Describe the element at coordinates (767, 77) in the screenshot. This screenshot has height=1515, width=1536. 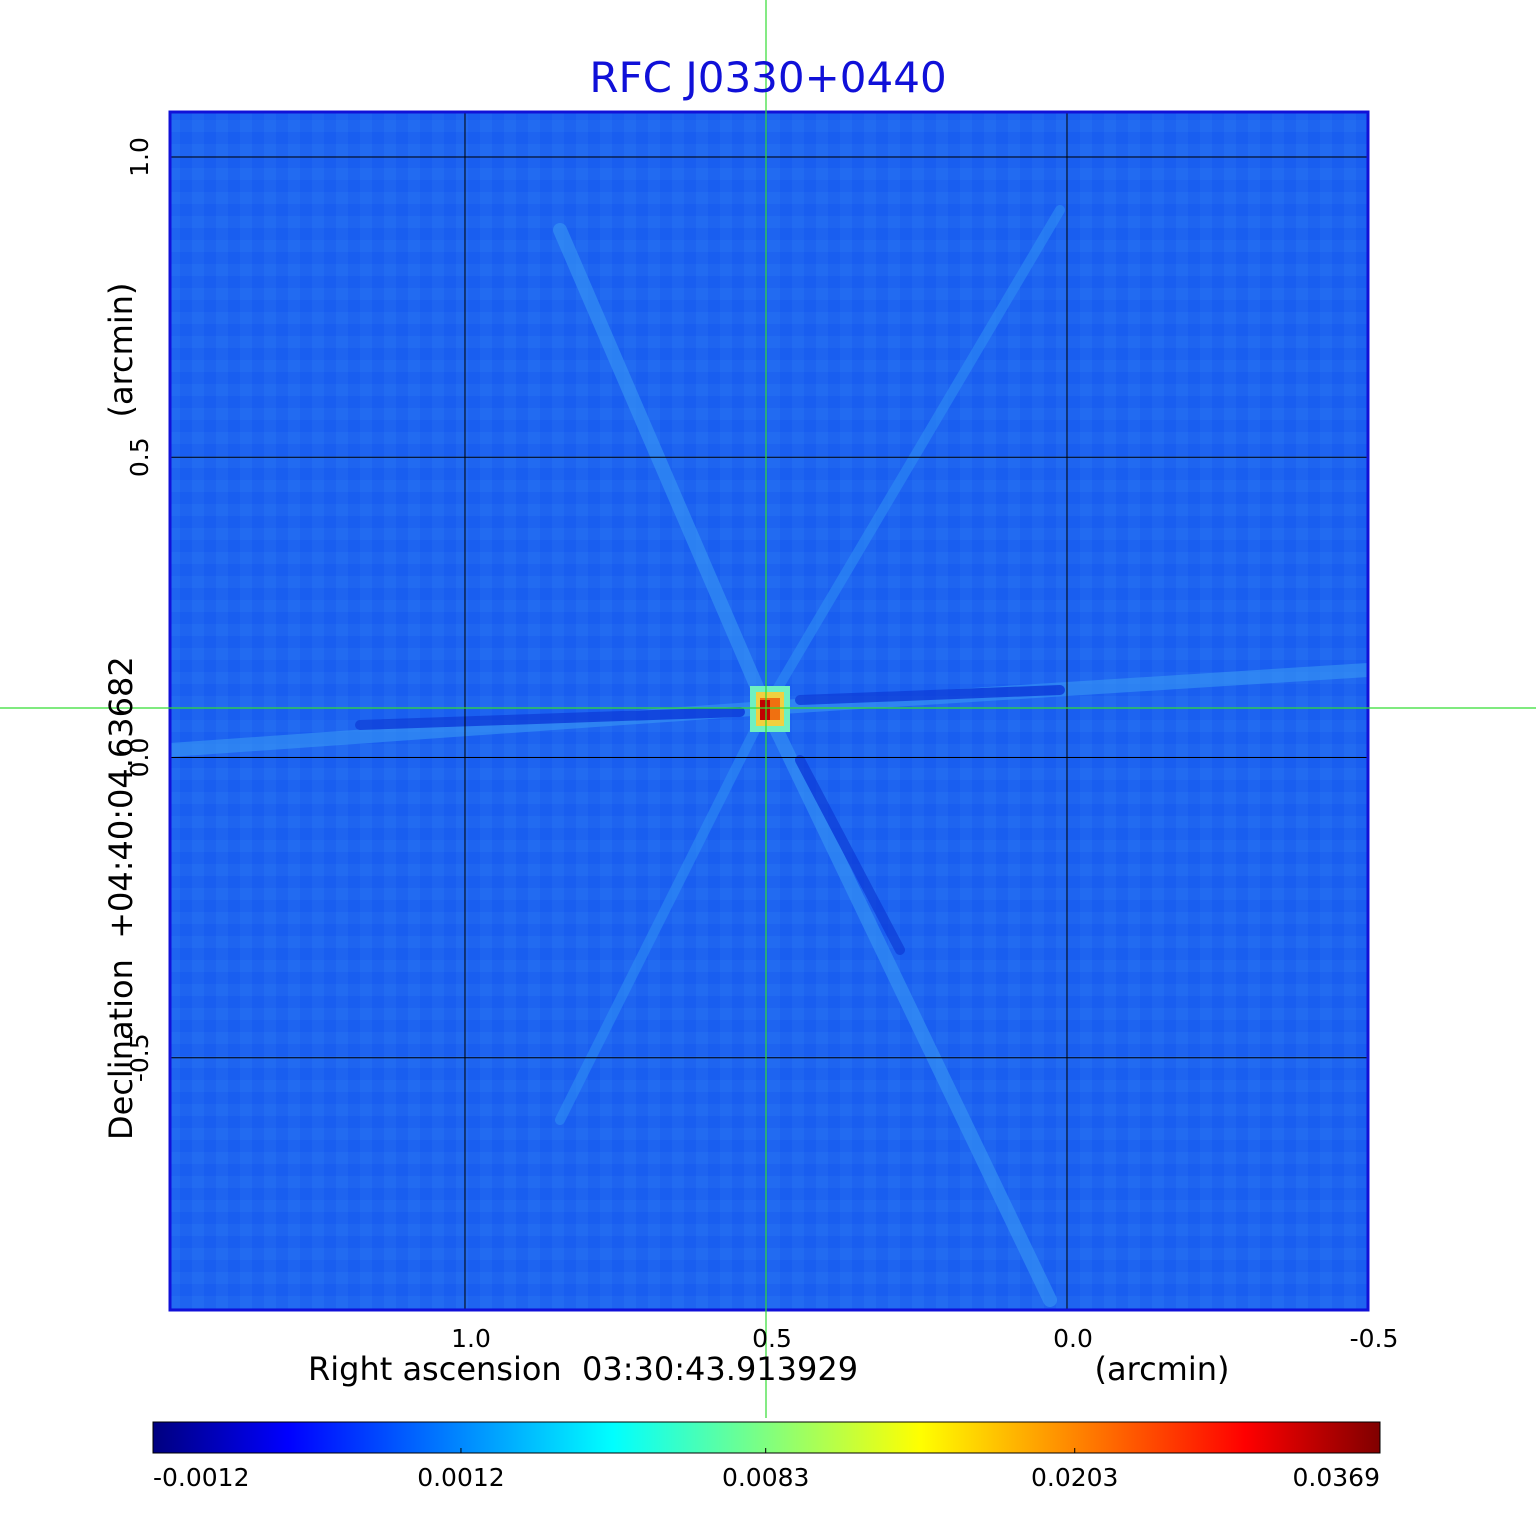
I see `chart-title: RFC J0330+0440` at that location.